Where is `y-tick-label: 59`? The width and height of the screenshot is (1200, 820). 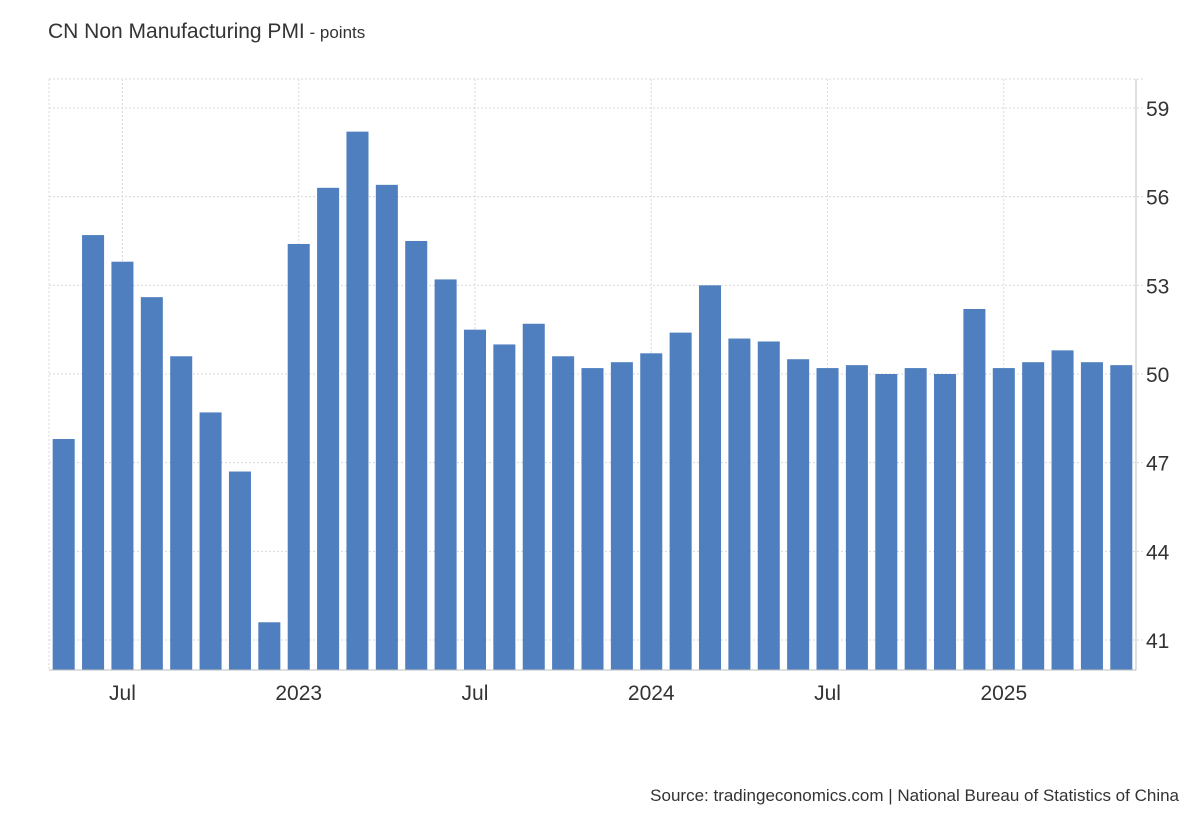
y-tick-label: 59 is located at coordinates (1157, 109).